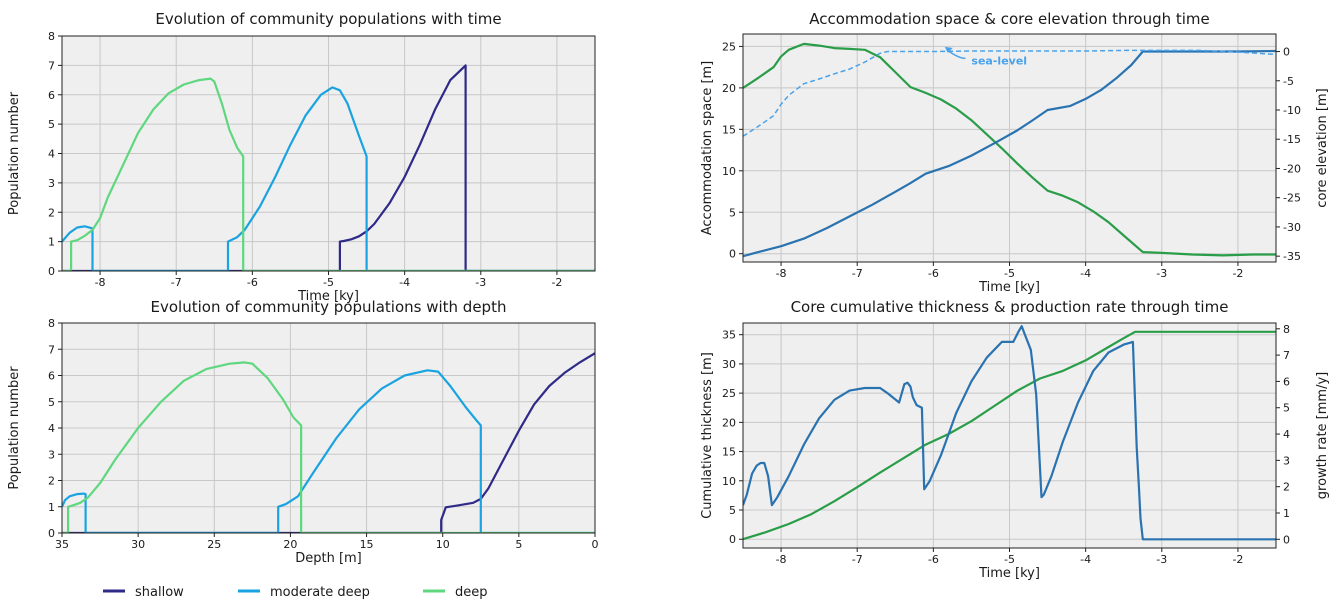 This screenshot has height=602, width=1340. Describe the element at coordinates (328, 558) in the screenshot. I see `x-axis-label: Depth [m]` at that location.